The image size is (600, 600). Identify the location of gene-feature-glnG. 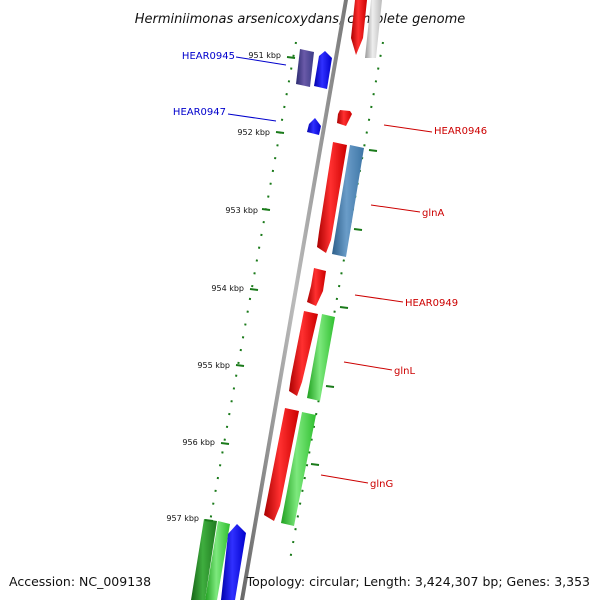
(281, 464).